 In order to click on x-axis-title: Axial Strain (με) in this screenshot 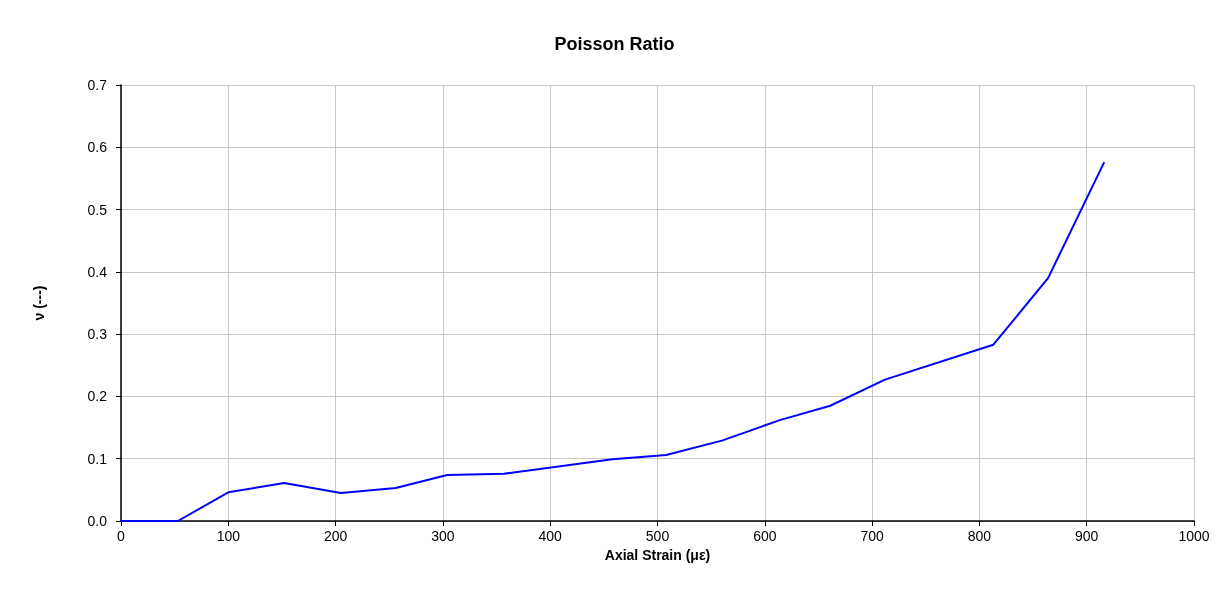, I will do `click(657, 554)`.